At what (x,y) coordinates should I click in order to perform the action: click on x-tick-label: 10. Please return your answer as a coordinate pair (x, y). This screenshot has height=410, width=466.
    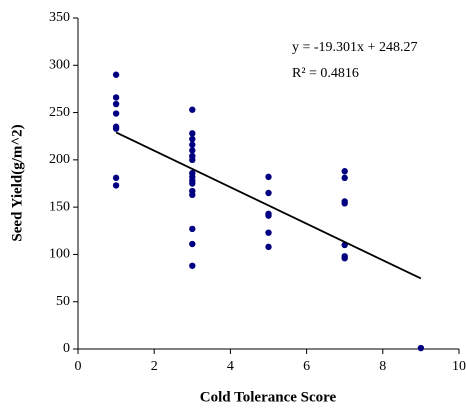
    Looking at the image, I should click on (459, 366).